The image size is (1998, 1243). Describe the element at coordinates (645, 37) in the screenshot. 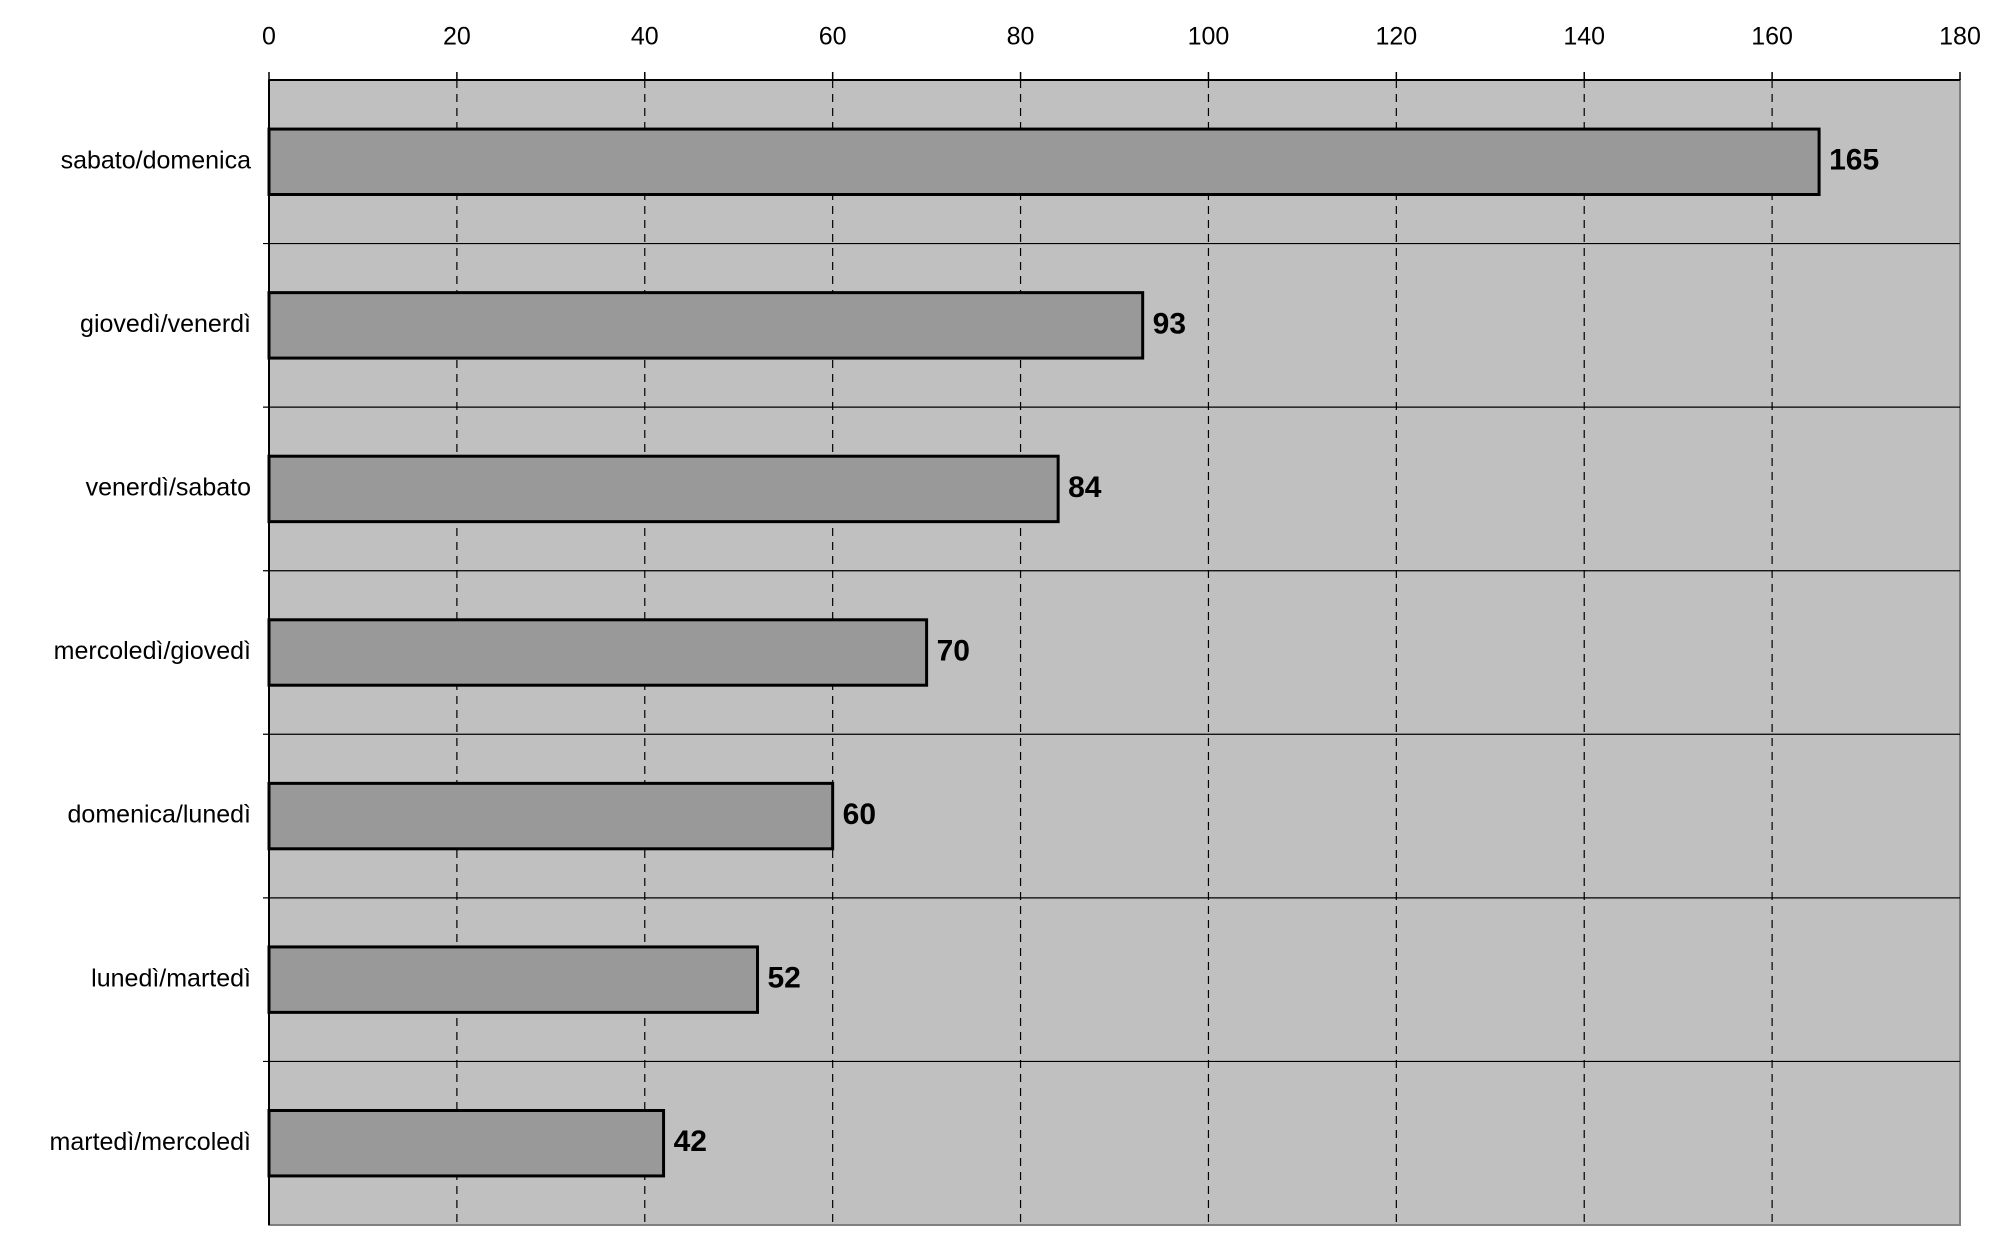

I see `x-tick-label: 40` at that location.